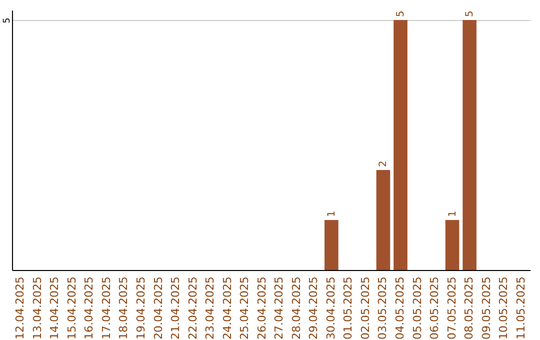 This screenshot has height=340, width=540. Describe the element at coordinates (123, 308) in the screenshot. I see `x-tick-label: 18.04.2025` at that location.